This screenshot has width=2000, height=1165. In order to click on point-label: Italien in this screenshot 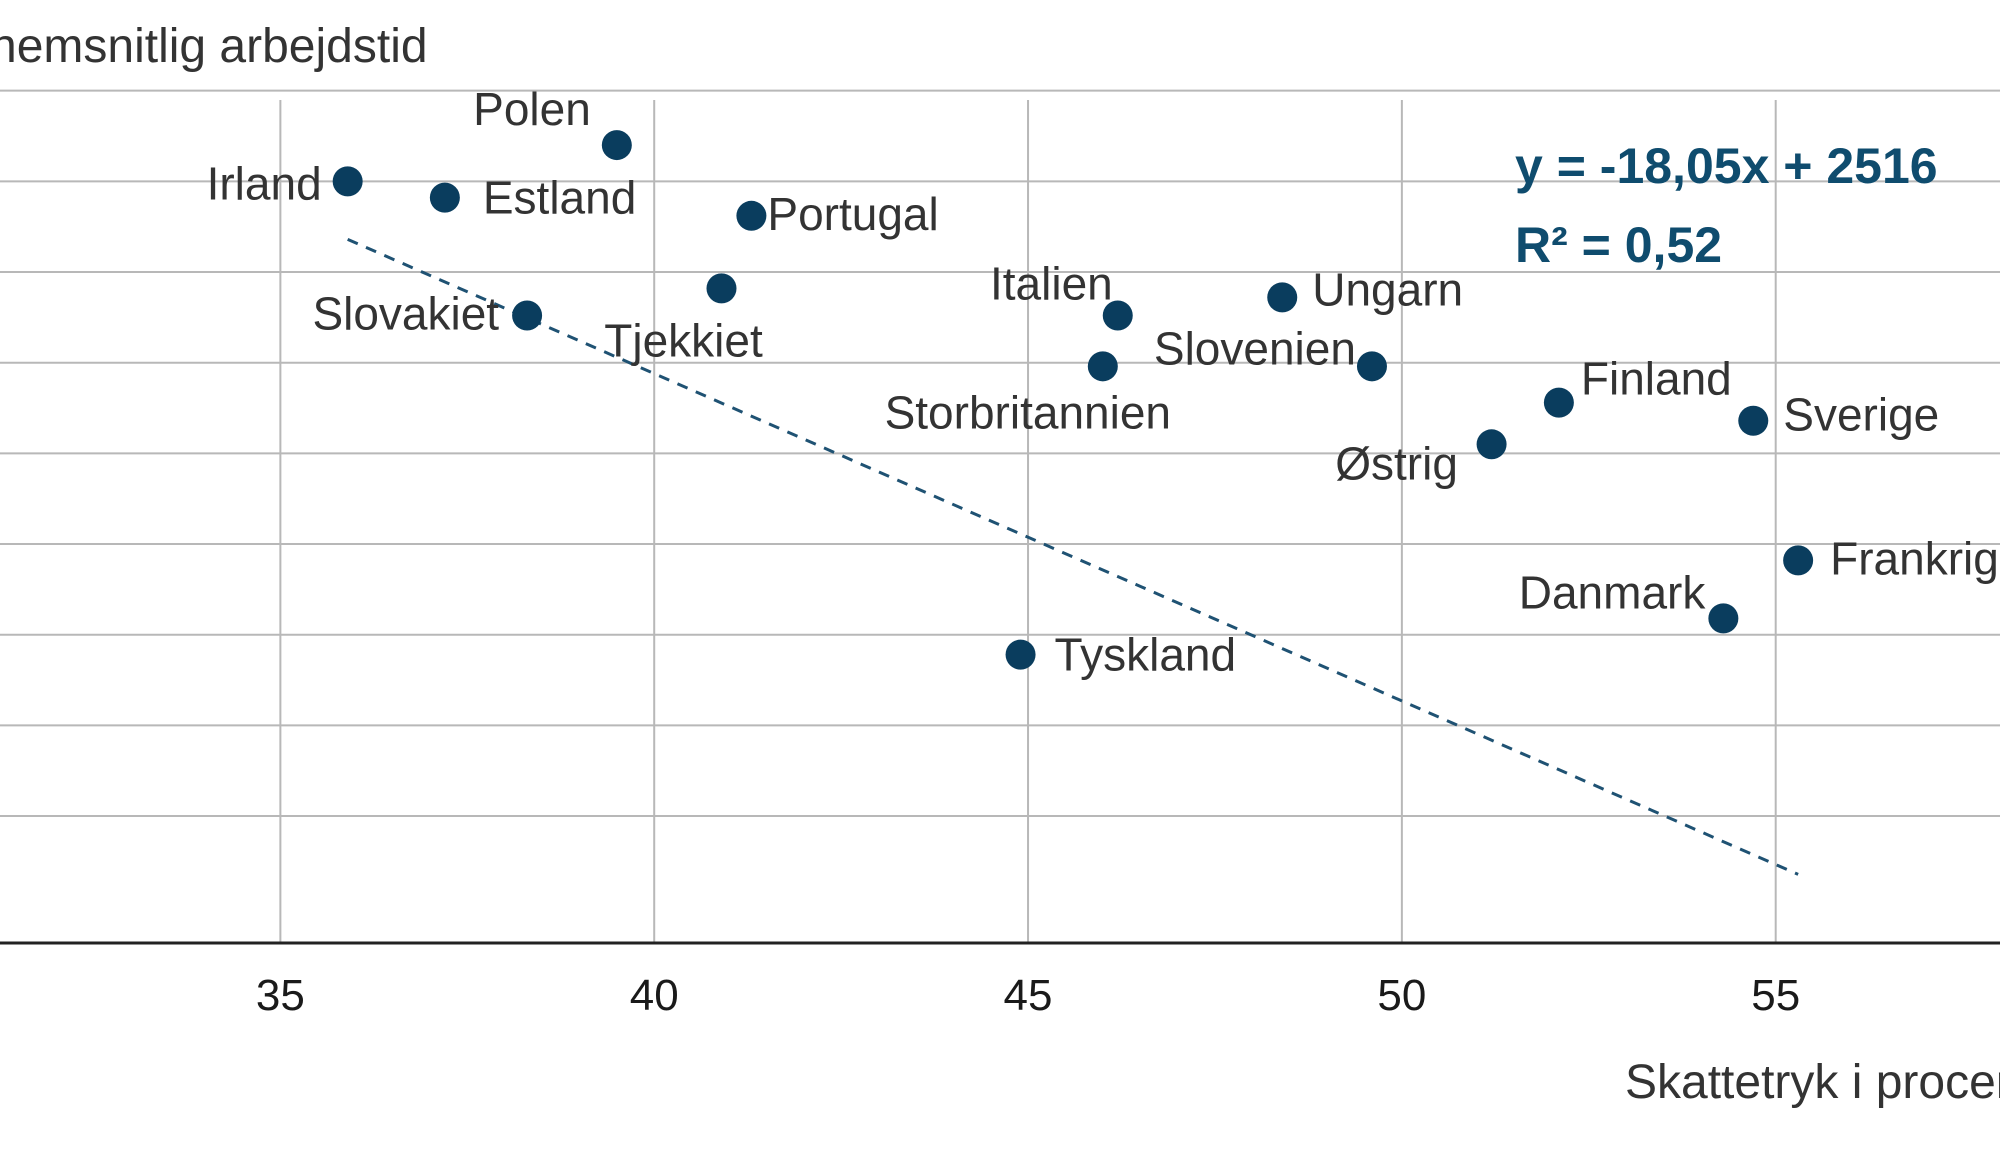, I will do `click(1051, 284)`.